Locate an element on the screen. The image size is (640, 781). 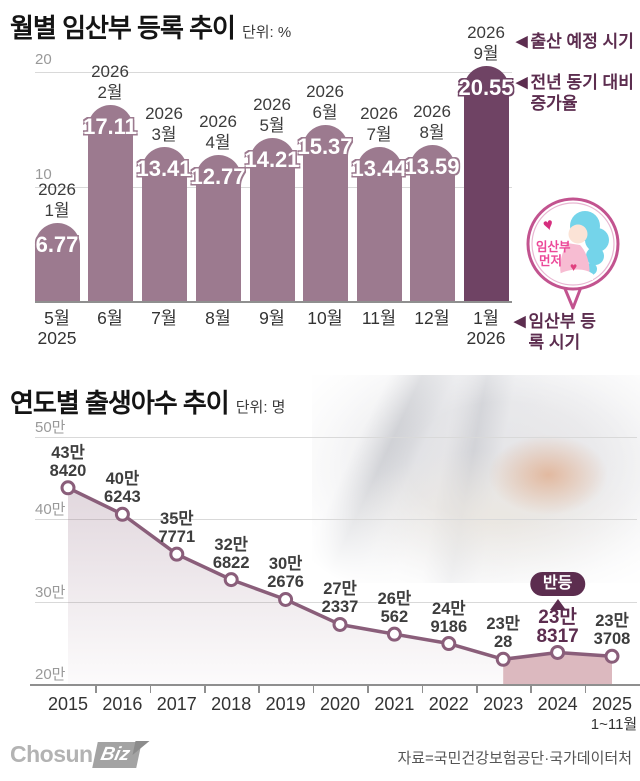
bar-value-label: 13.59 is located at coordinates (432, 167).